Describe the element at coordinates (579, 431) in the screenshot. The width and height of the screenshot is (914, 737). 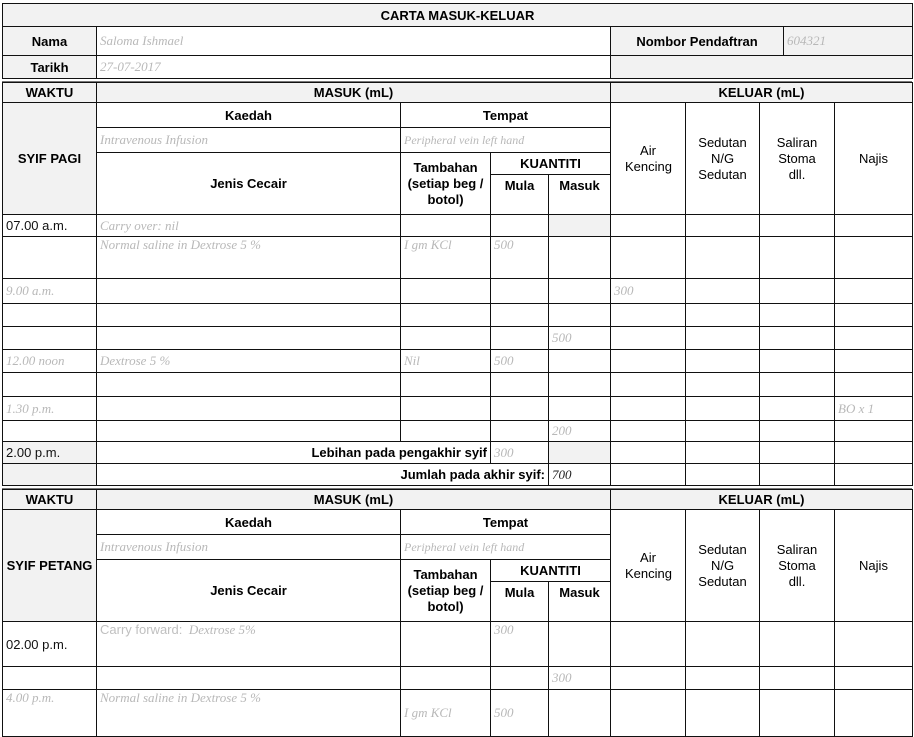
I see `intake-qty-cell: 200` at that location.